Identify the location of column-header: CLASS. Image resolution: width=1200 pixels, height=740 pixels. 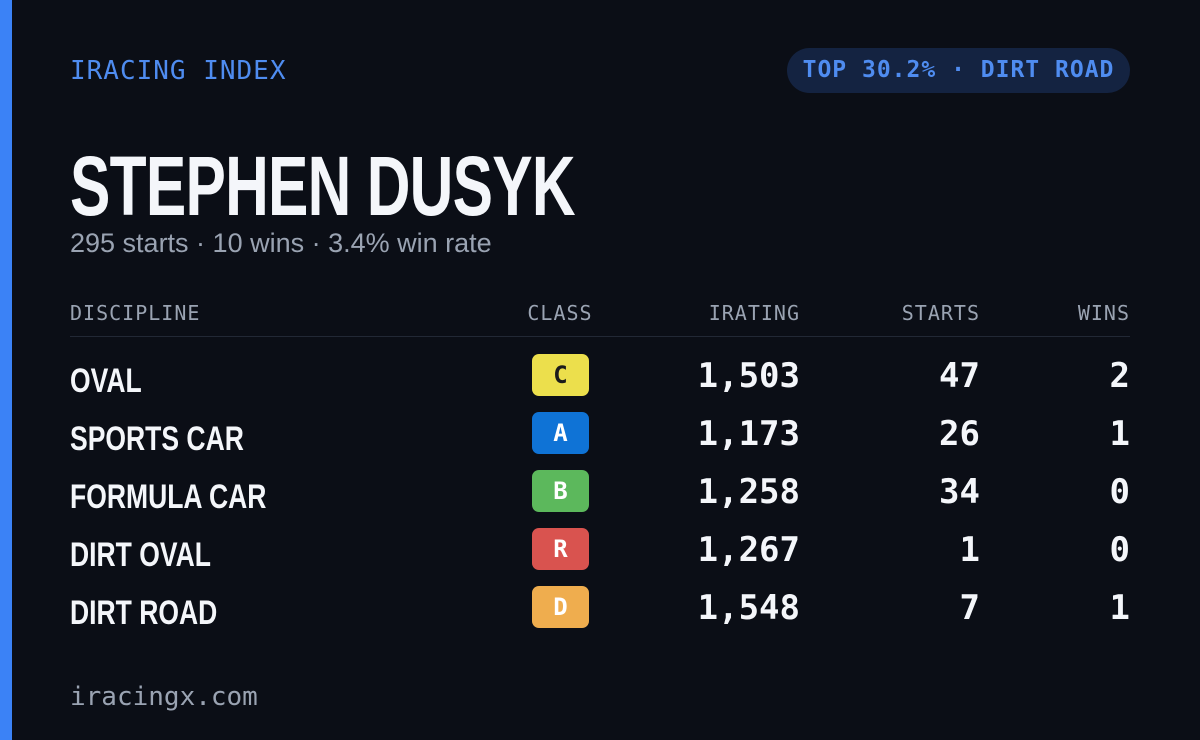
(560, 313).